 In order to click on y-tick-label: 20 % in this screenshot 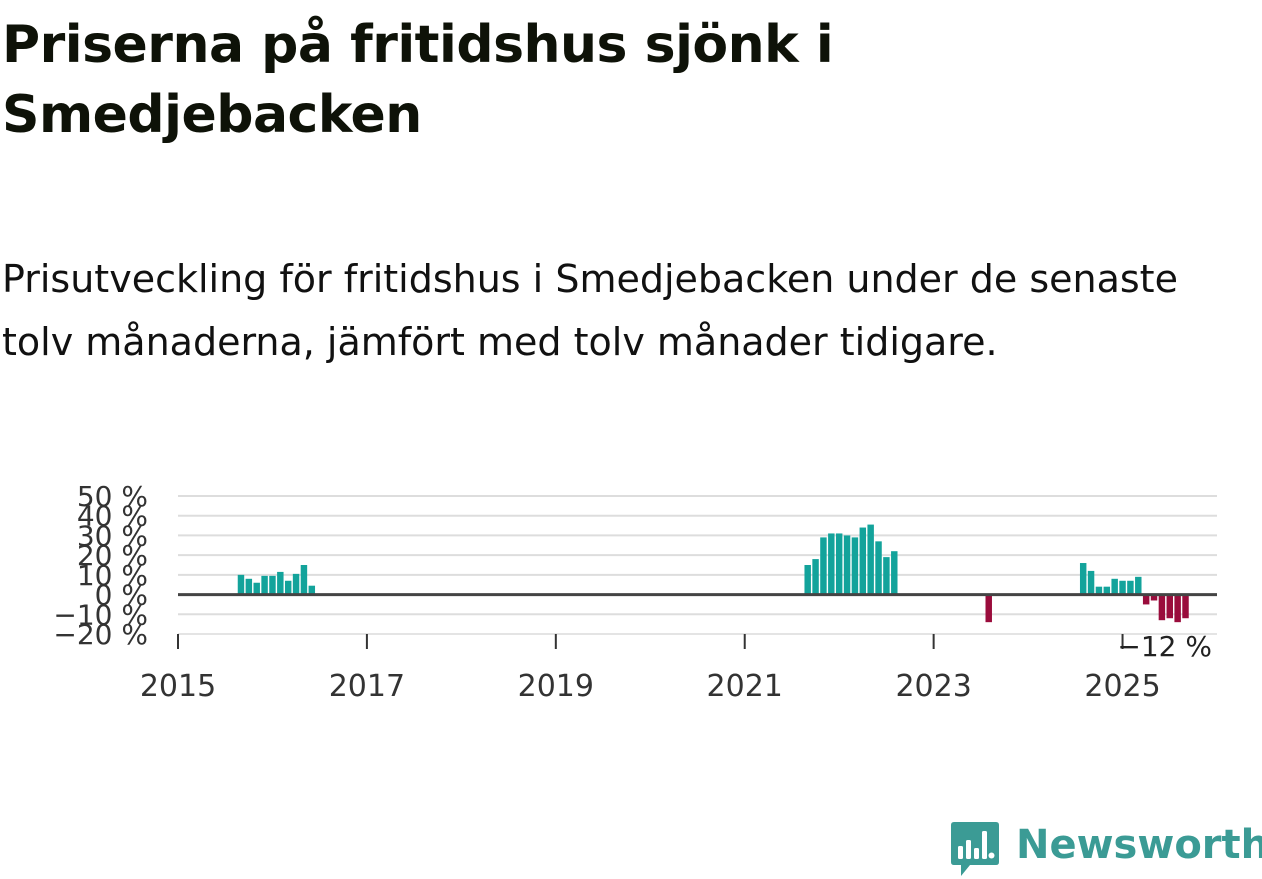, I will do `click(112, 555)`.